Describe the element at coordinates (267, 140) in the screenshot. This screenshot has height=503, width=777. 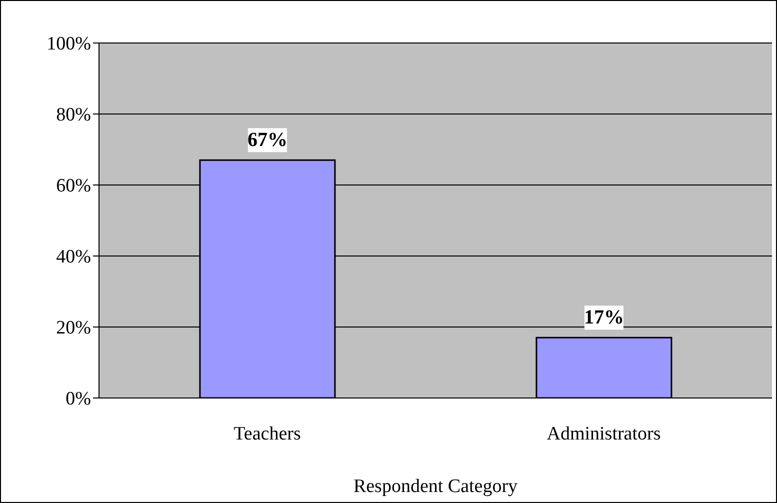
I see `data-label: 67%` at that location.